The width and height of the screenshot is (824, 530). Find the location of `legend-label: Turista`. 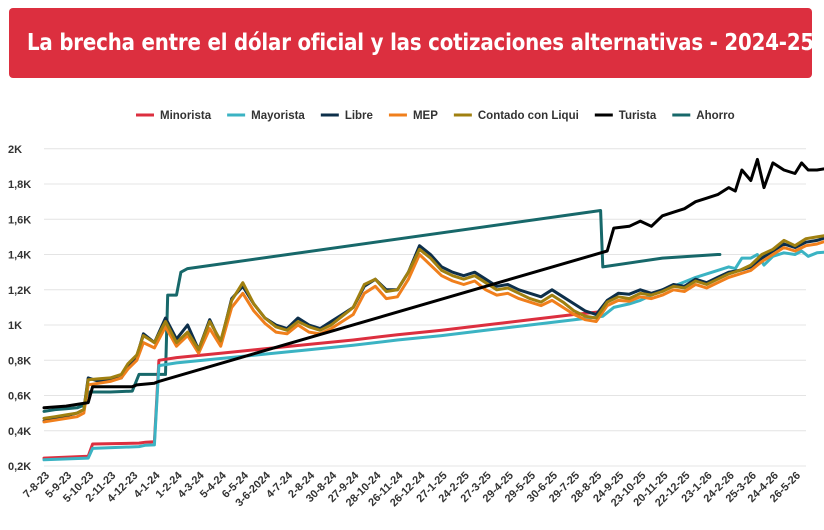

legend-label: Turista is located at coordinates (638, 116).